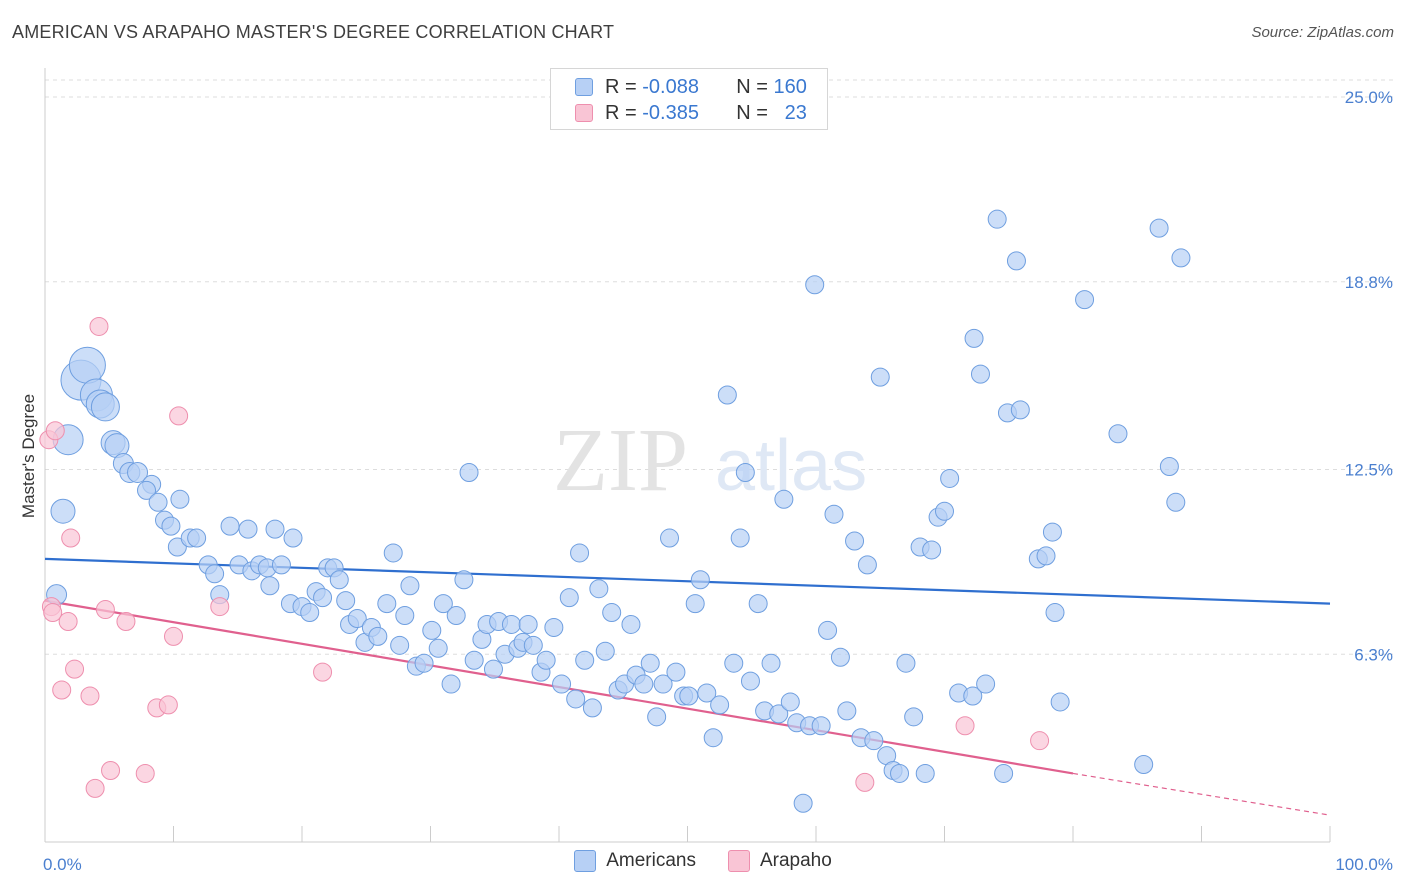 This screenshot has height=892, width=1406. Describe the element at coordinates (795, 112) in the screenshot. I see `legend-n-value: 23` at that location.